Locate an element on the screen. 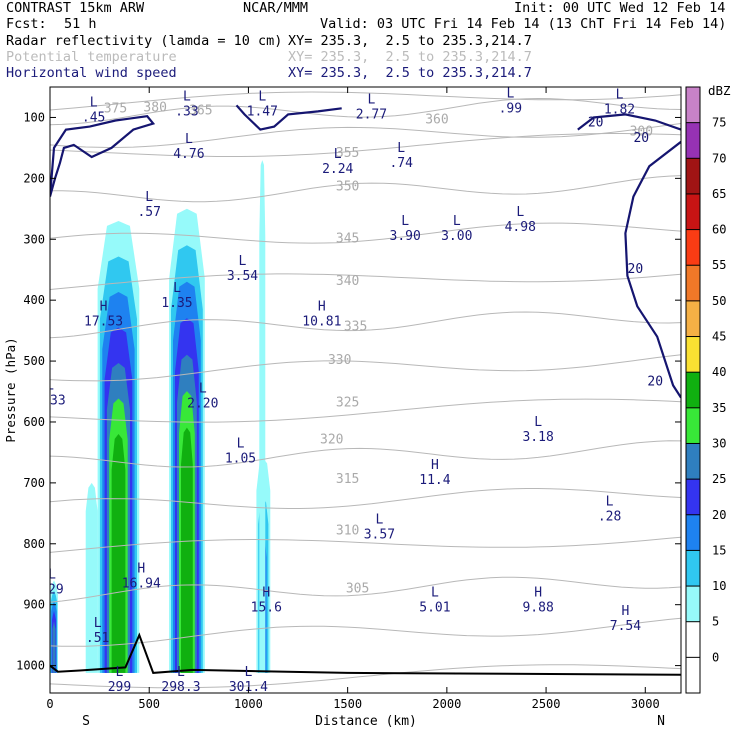 The height and width of the screenshot is (740, 740). extremum-value: 299 is located at coordinates (119, 687).